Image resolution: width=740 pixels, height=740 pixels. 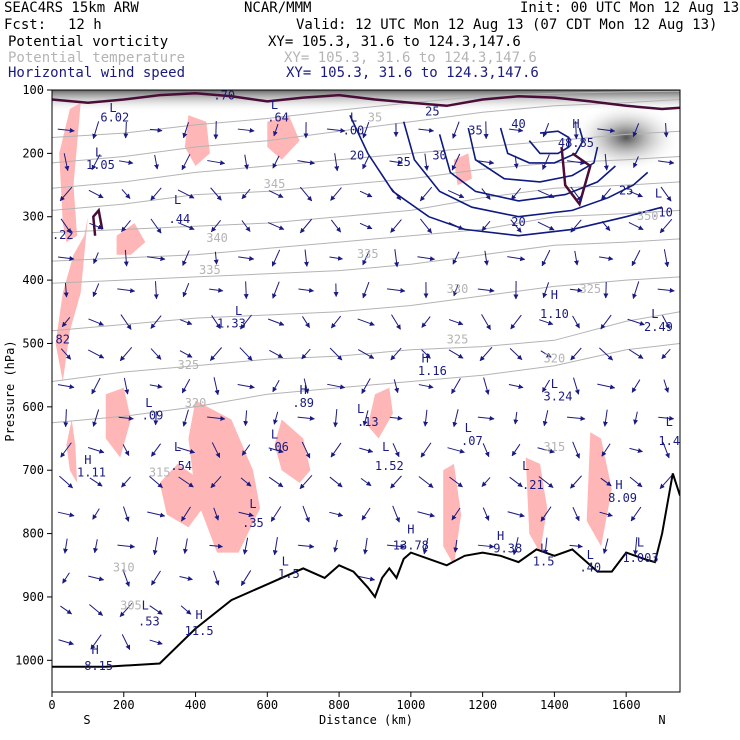 What do you see at coordinates (360, 409) in the screenshot?
I see `contour-label-22: L` at bounding box center [360, 409].